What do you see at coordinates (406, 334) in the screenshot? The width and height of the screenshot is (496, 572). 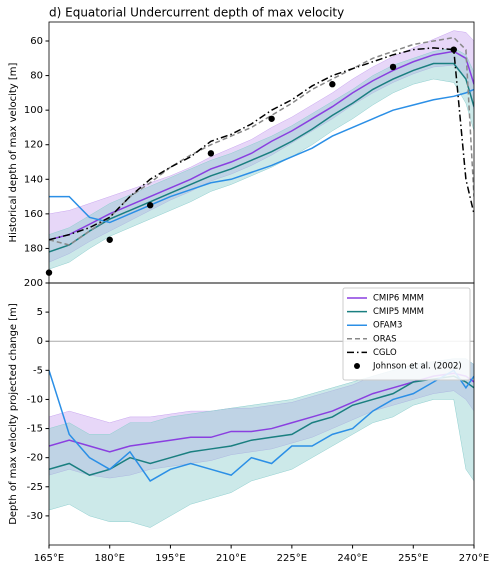 I see `legend-box` at bounding box center [406, 334].